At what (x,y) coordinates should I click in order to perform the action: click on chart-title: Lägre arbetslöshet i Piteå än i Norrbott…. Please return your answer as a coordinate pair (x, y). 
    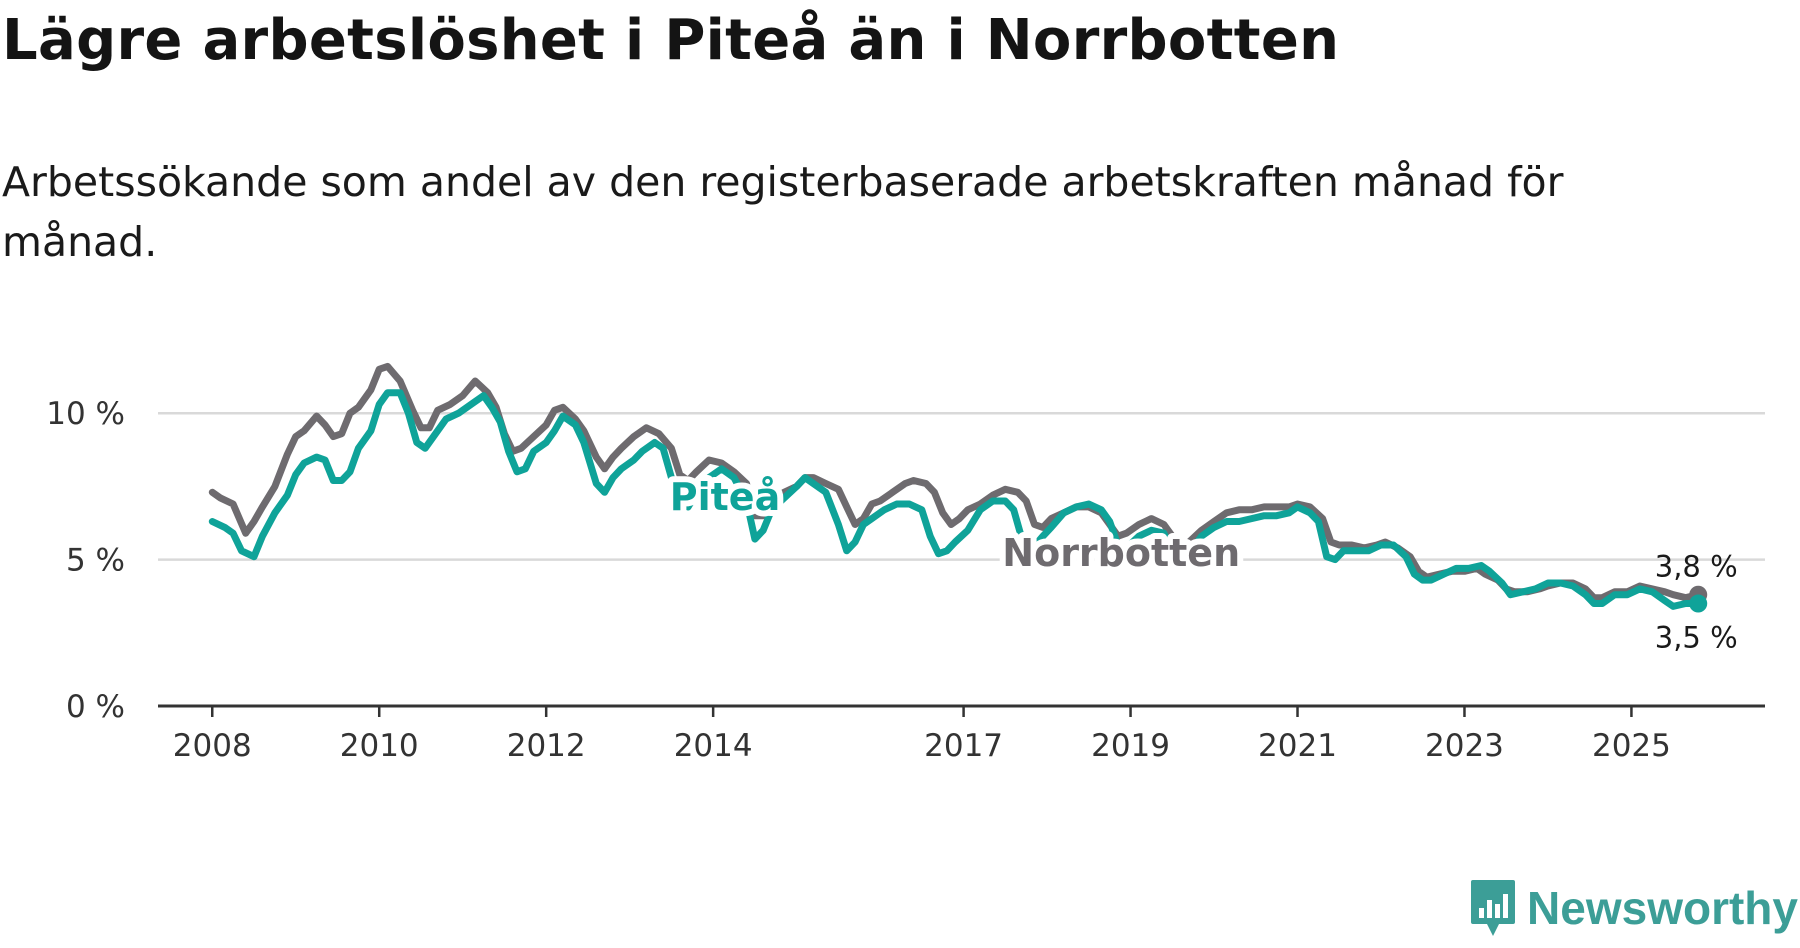
    Looking at the image, I should click on (671, 40).